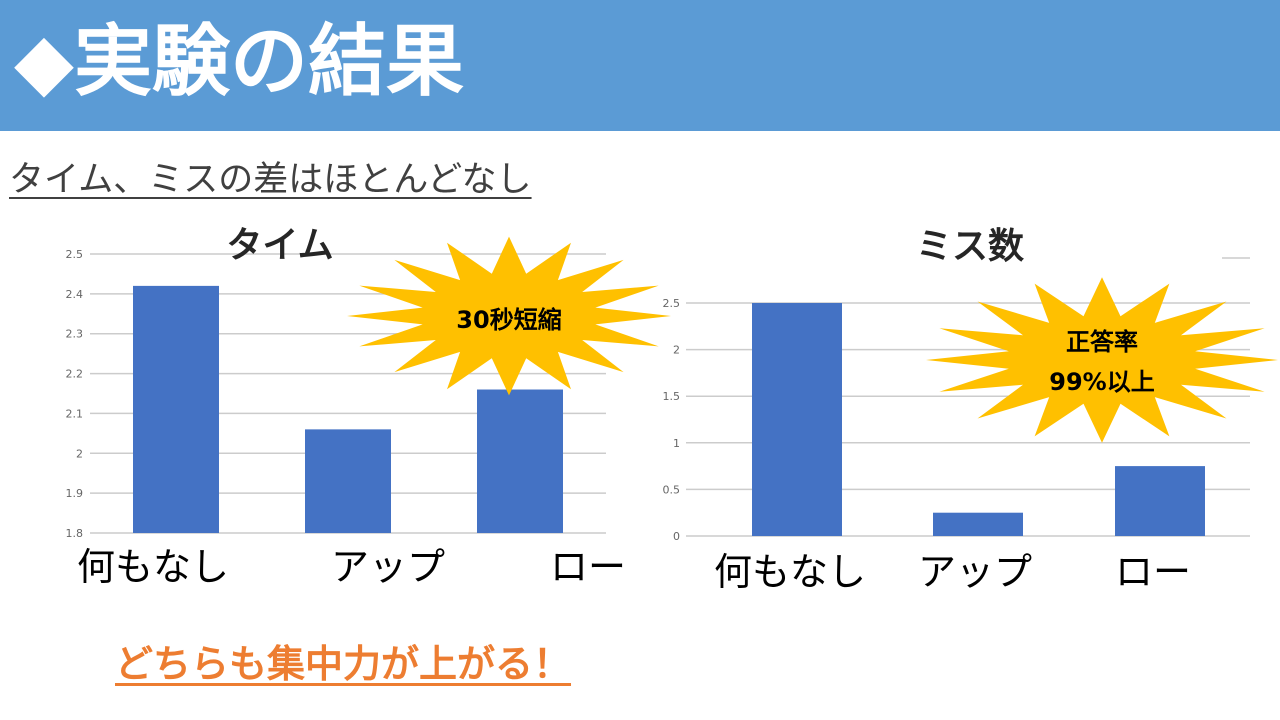  Describe the element at coordinates (1102, 342) in the screenshot. I see `callout-text: 正答率` at that location.